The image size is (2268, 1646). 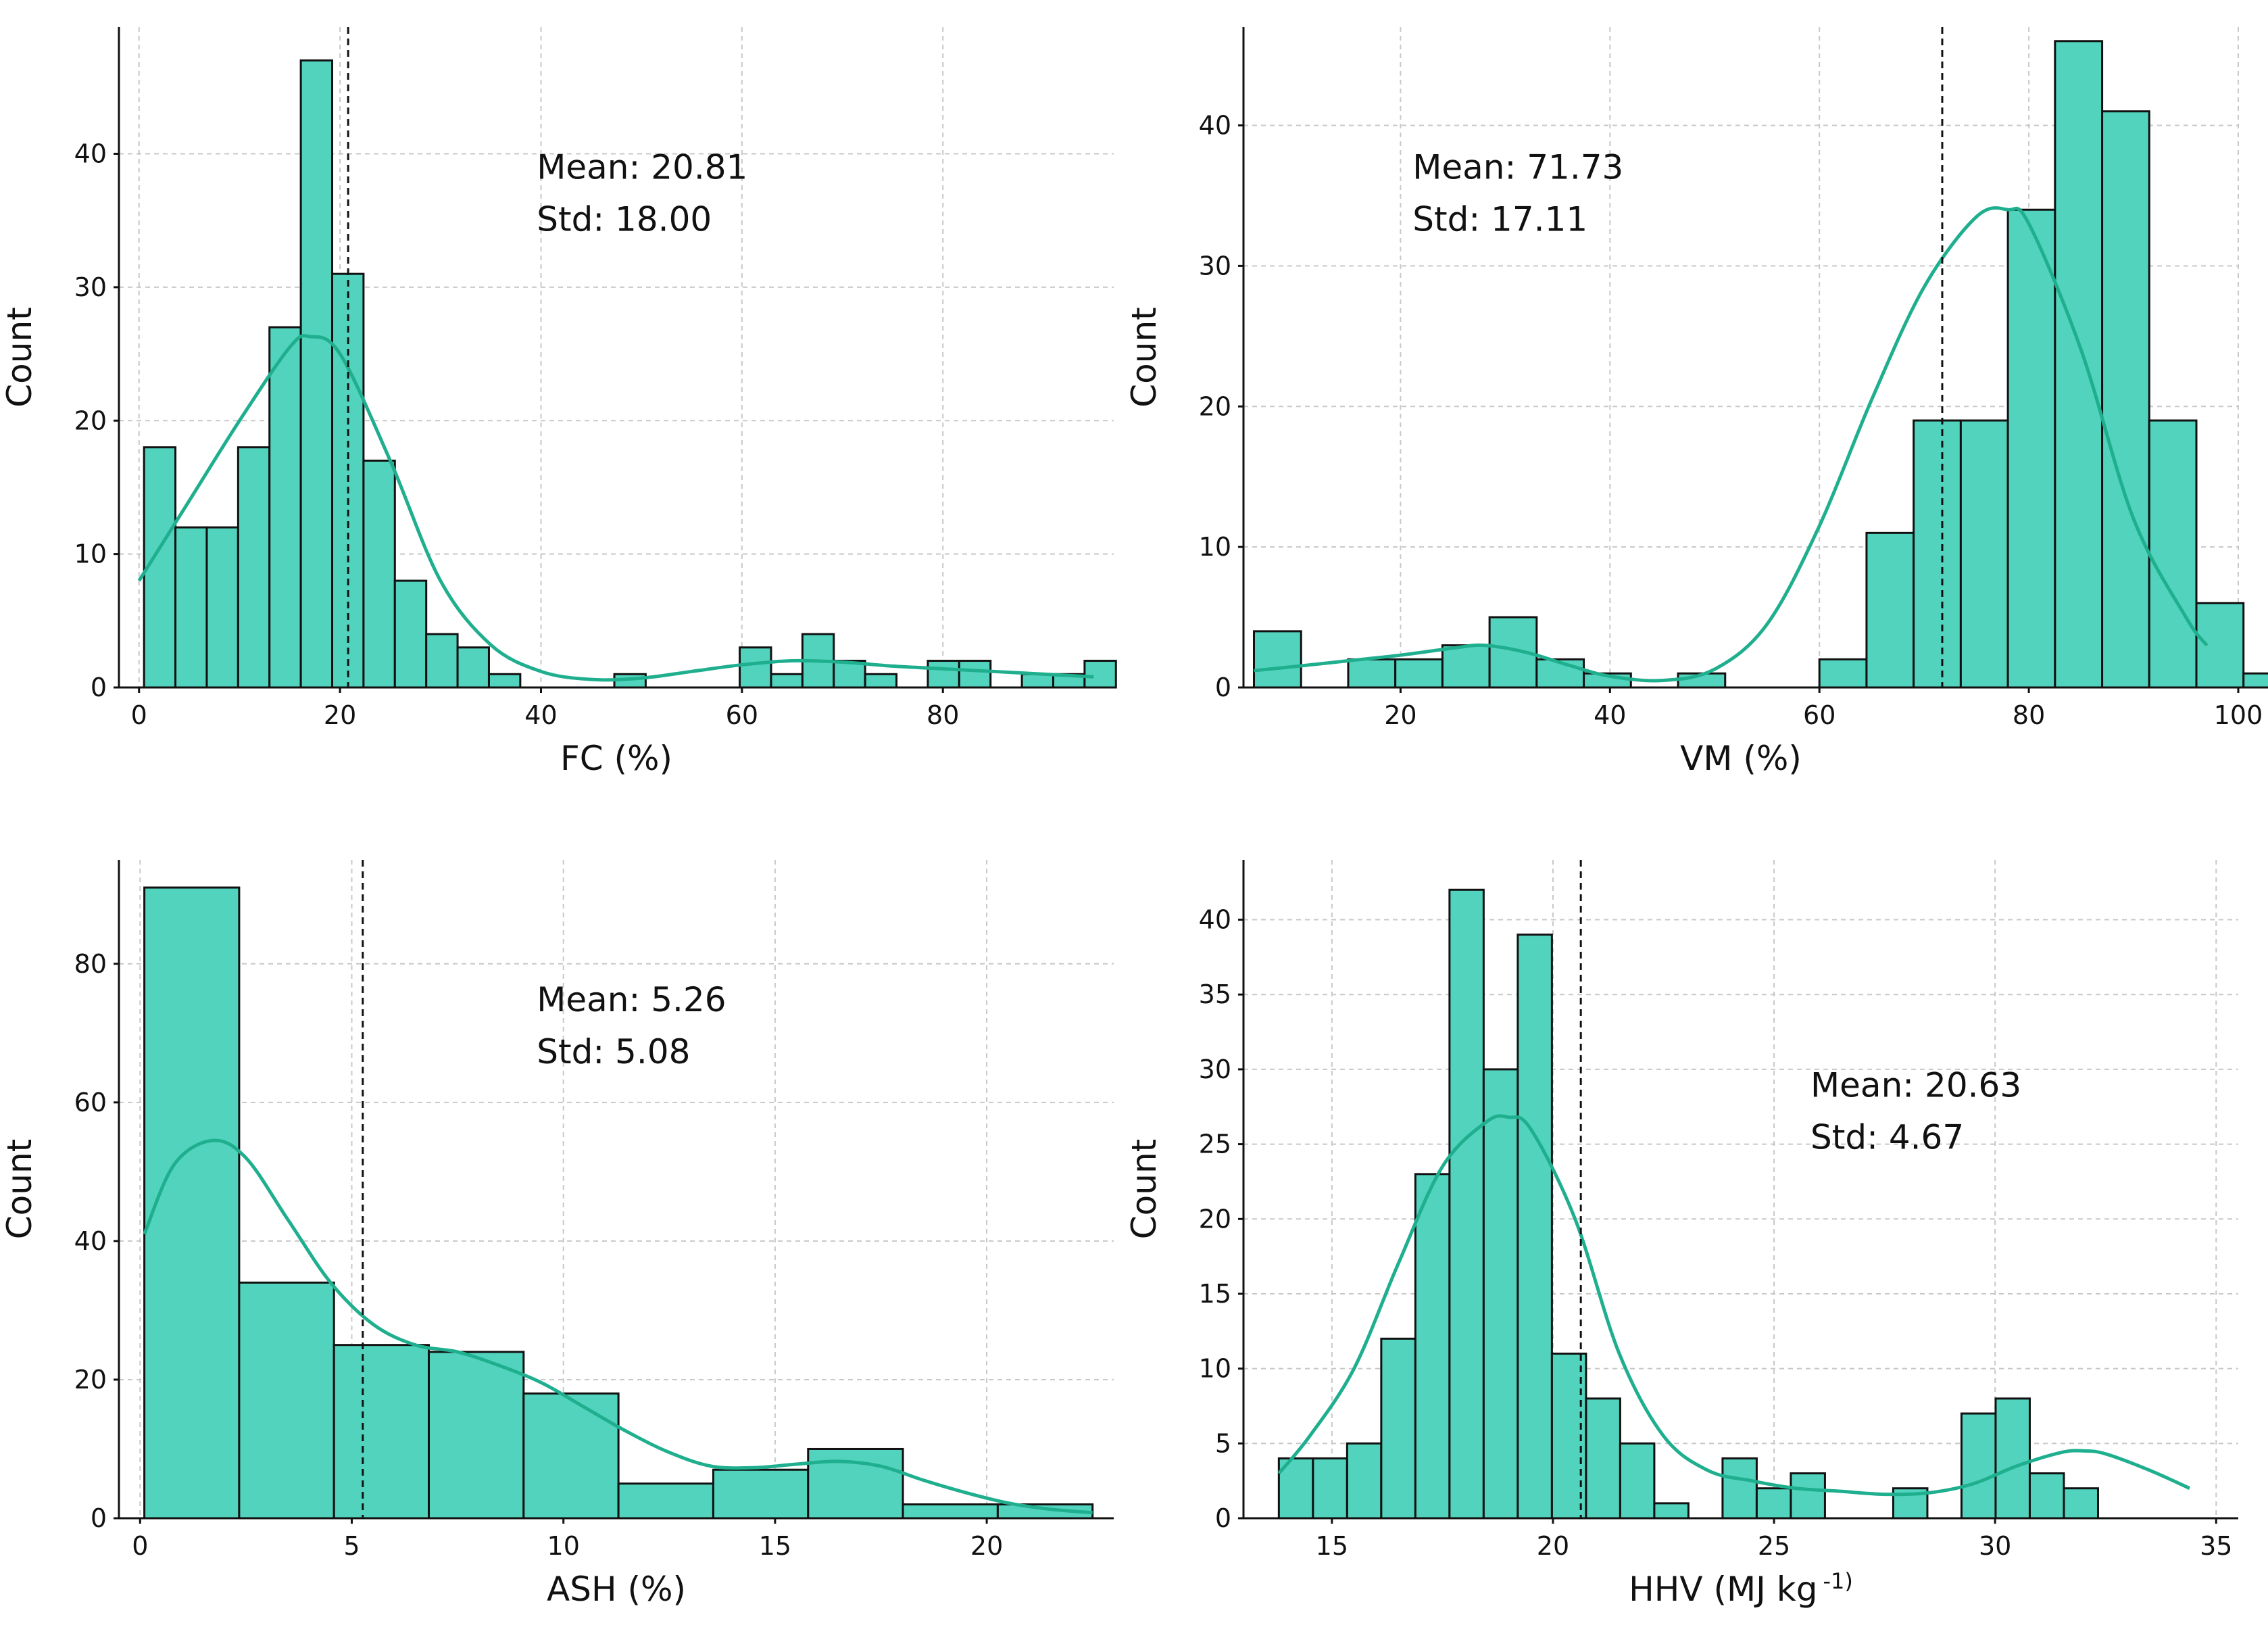 I want to click on std-annotation: Std: 5.08, so click(x=613, y=1052).